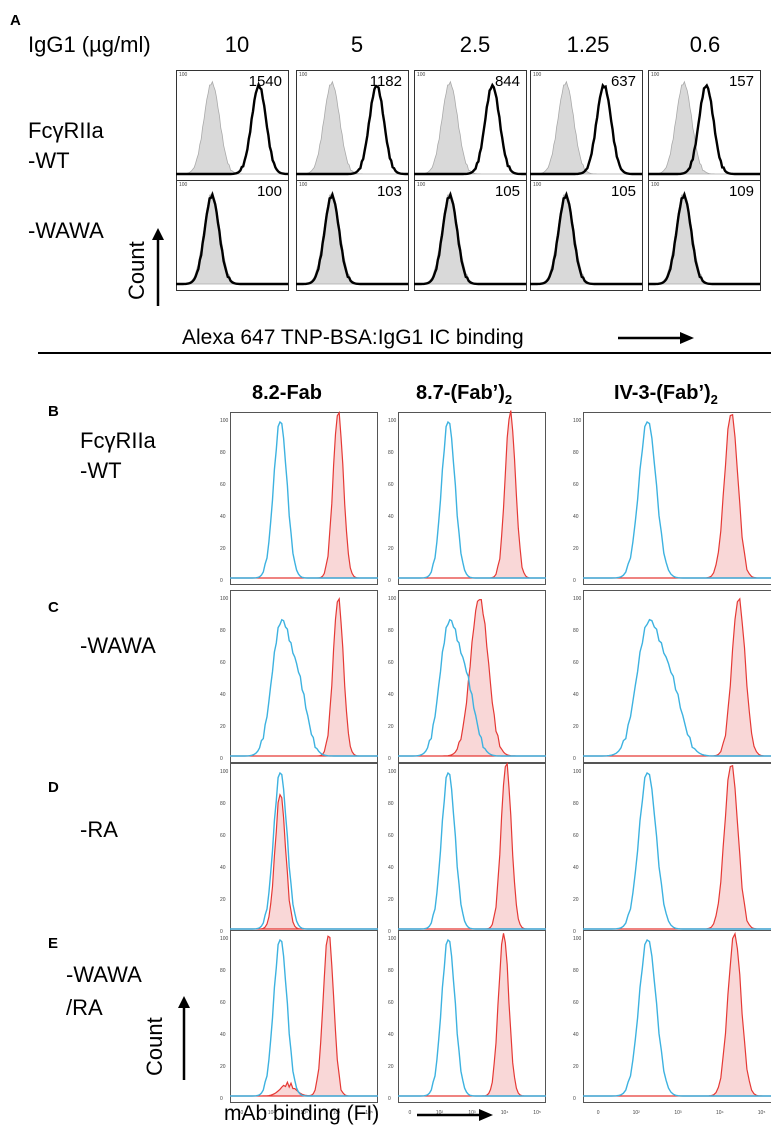  What do you see at coordinates (118, 440) in the screenshot?
I see `row-label-b-1: FcγRIIa` at bounding box center [118, 440].